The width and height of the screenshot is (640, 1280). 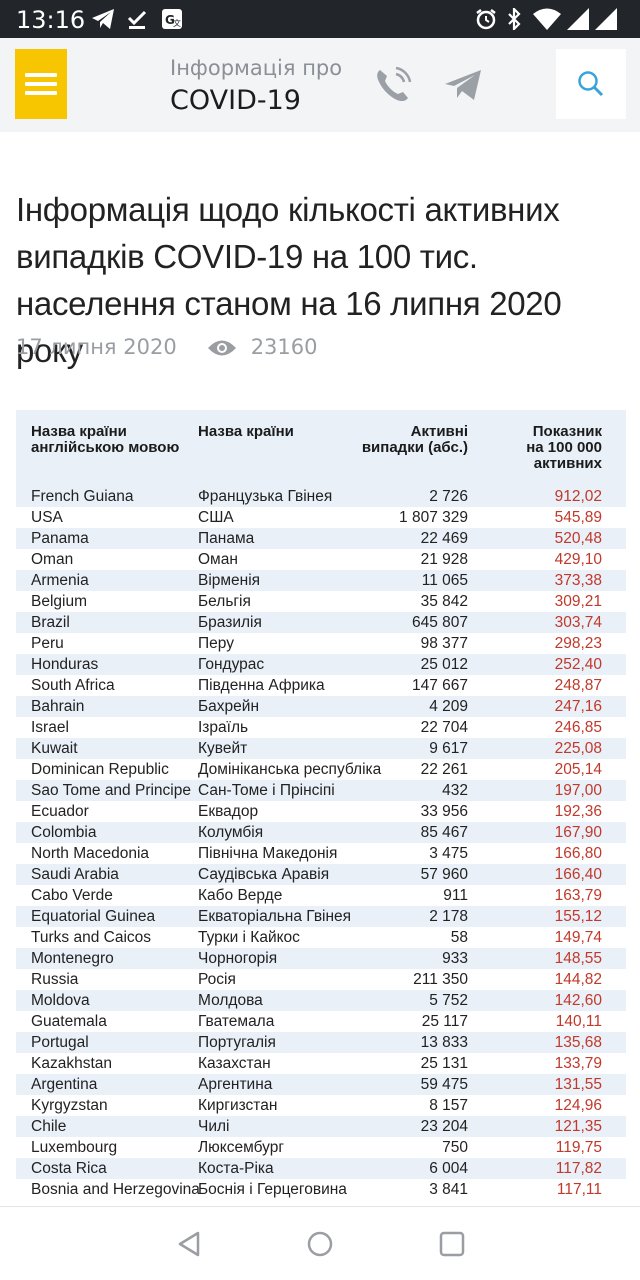 I want to click on table-row: Kazakhstan Казахстан 25 131 133,79, so click(x=321, y=1063).